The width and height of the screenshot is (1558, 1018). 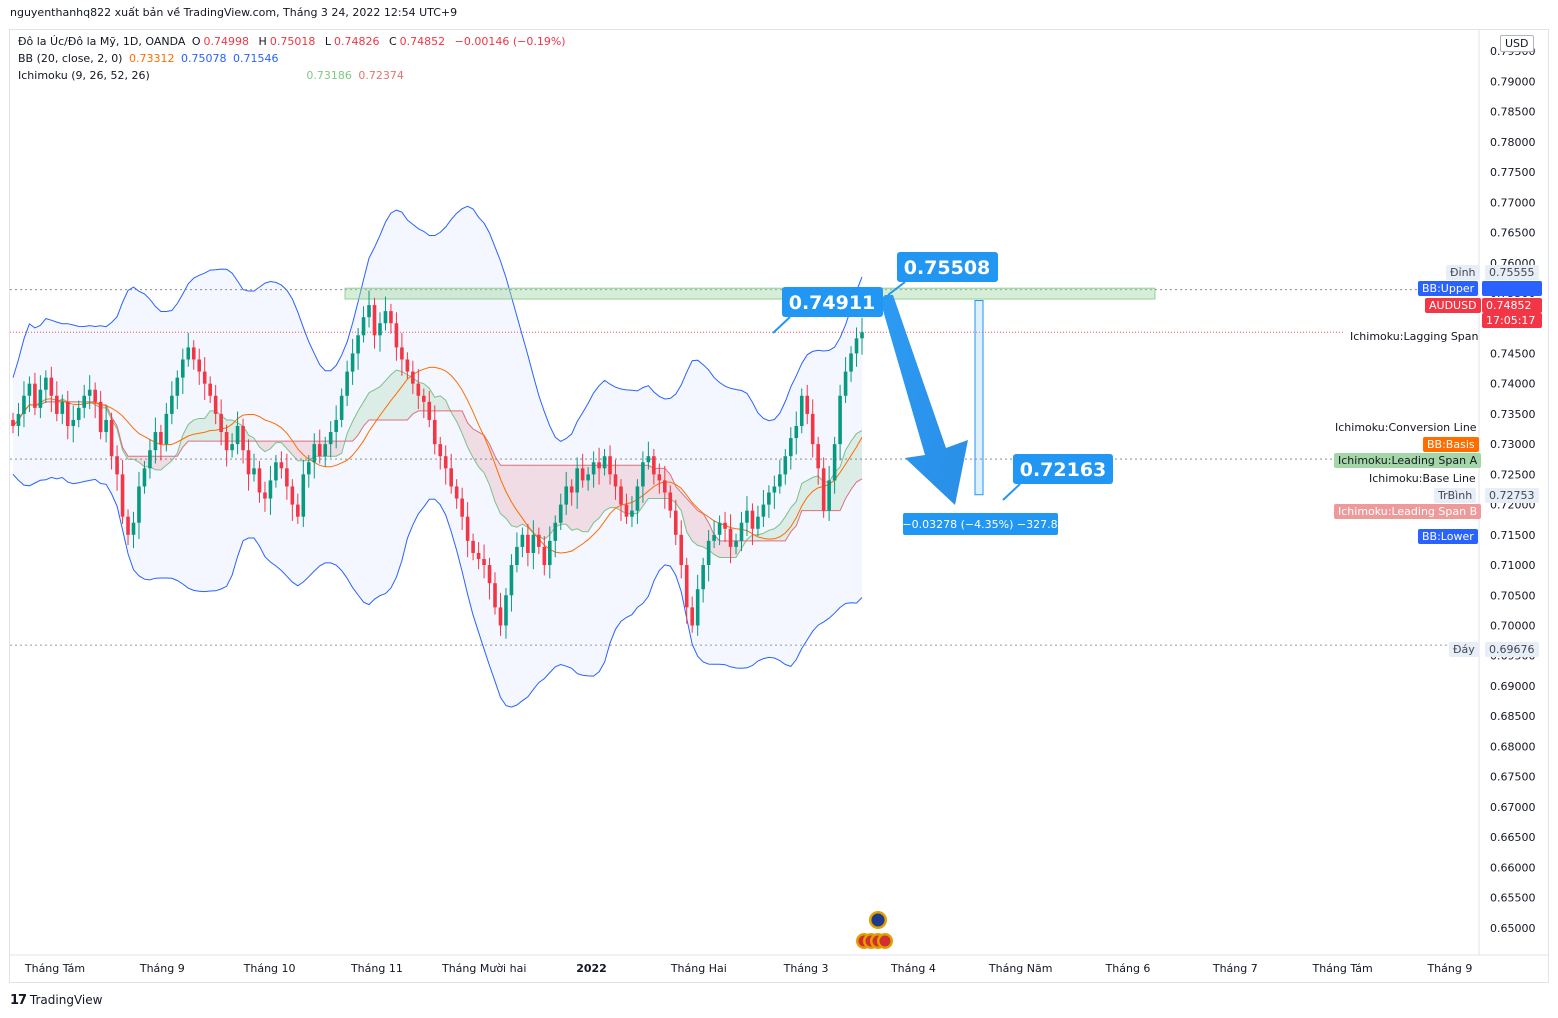 I want to click on callout-1-text: 0.74911, so click(x=832, y=303).